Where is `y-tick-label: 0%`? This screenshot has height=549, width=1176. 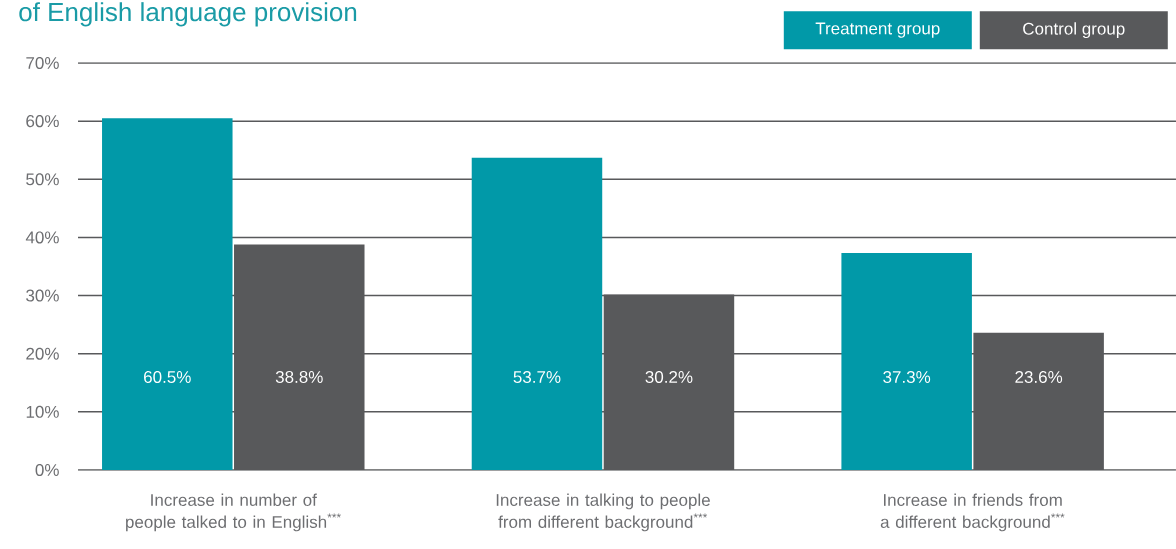
y-tick-label: 0% is located at coordinates (47, 470).